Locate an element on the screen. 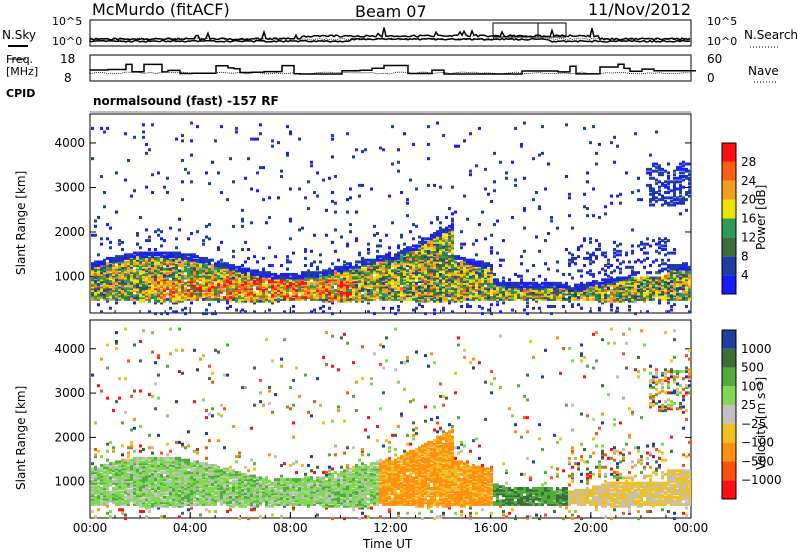  freq-label-2: [MHz] is located at coordinates (22, 71).